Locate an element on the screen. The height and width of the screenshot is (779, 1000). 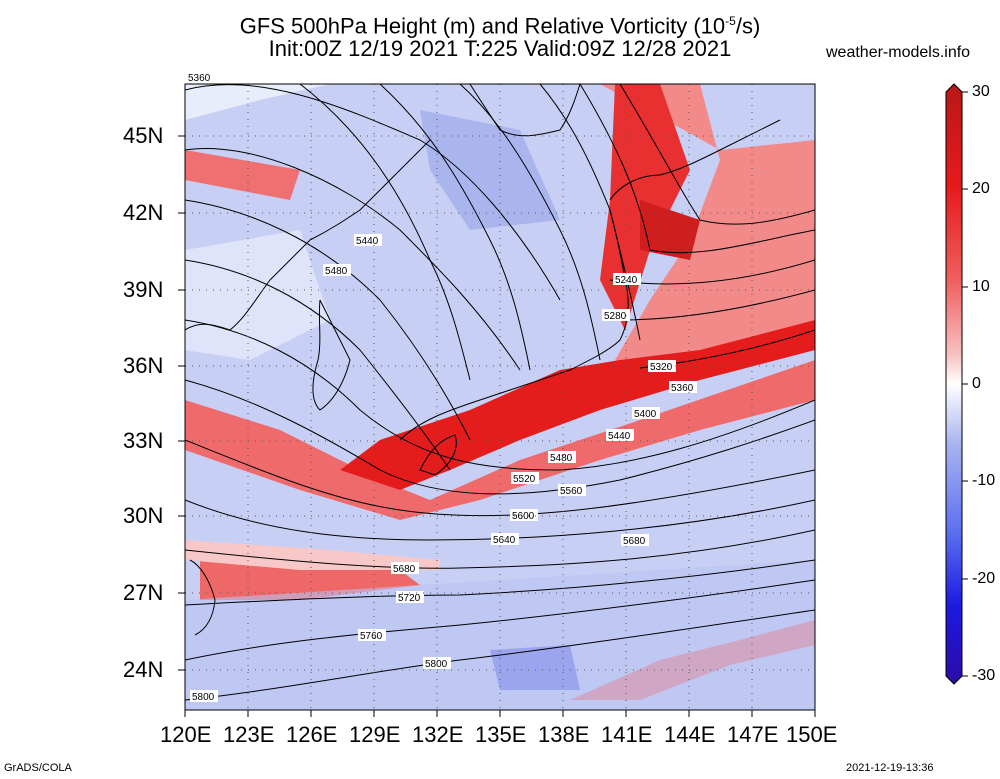
colorbar is located at coordinates (954, 384).